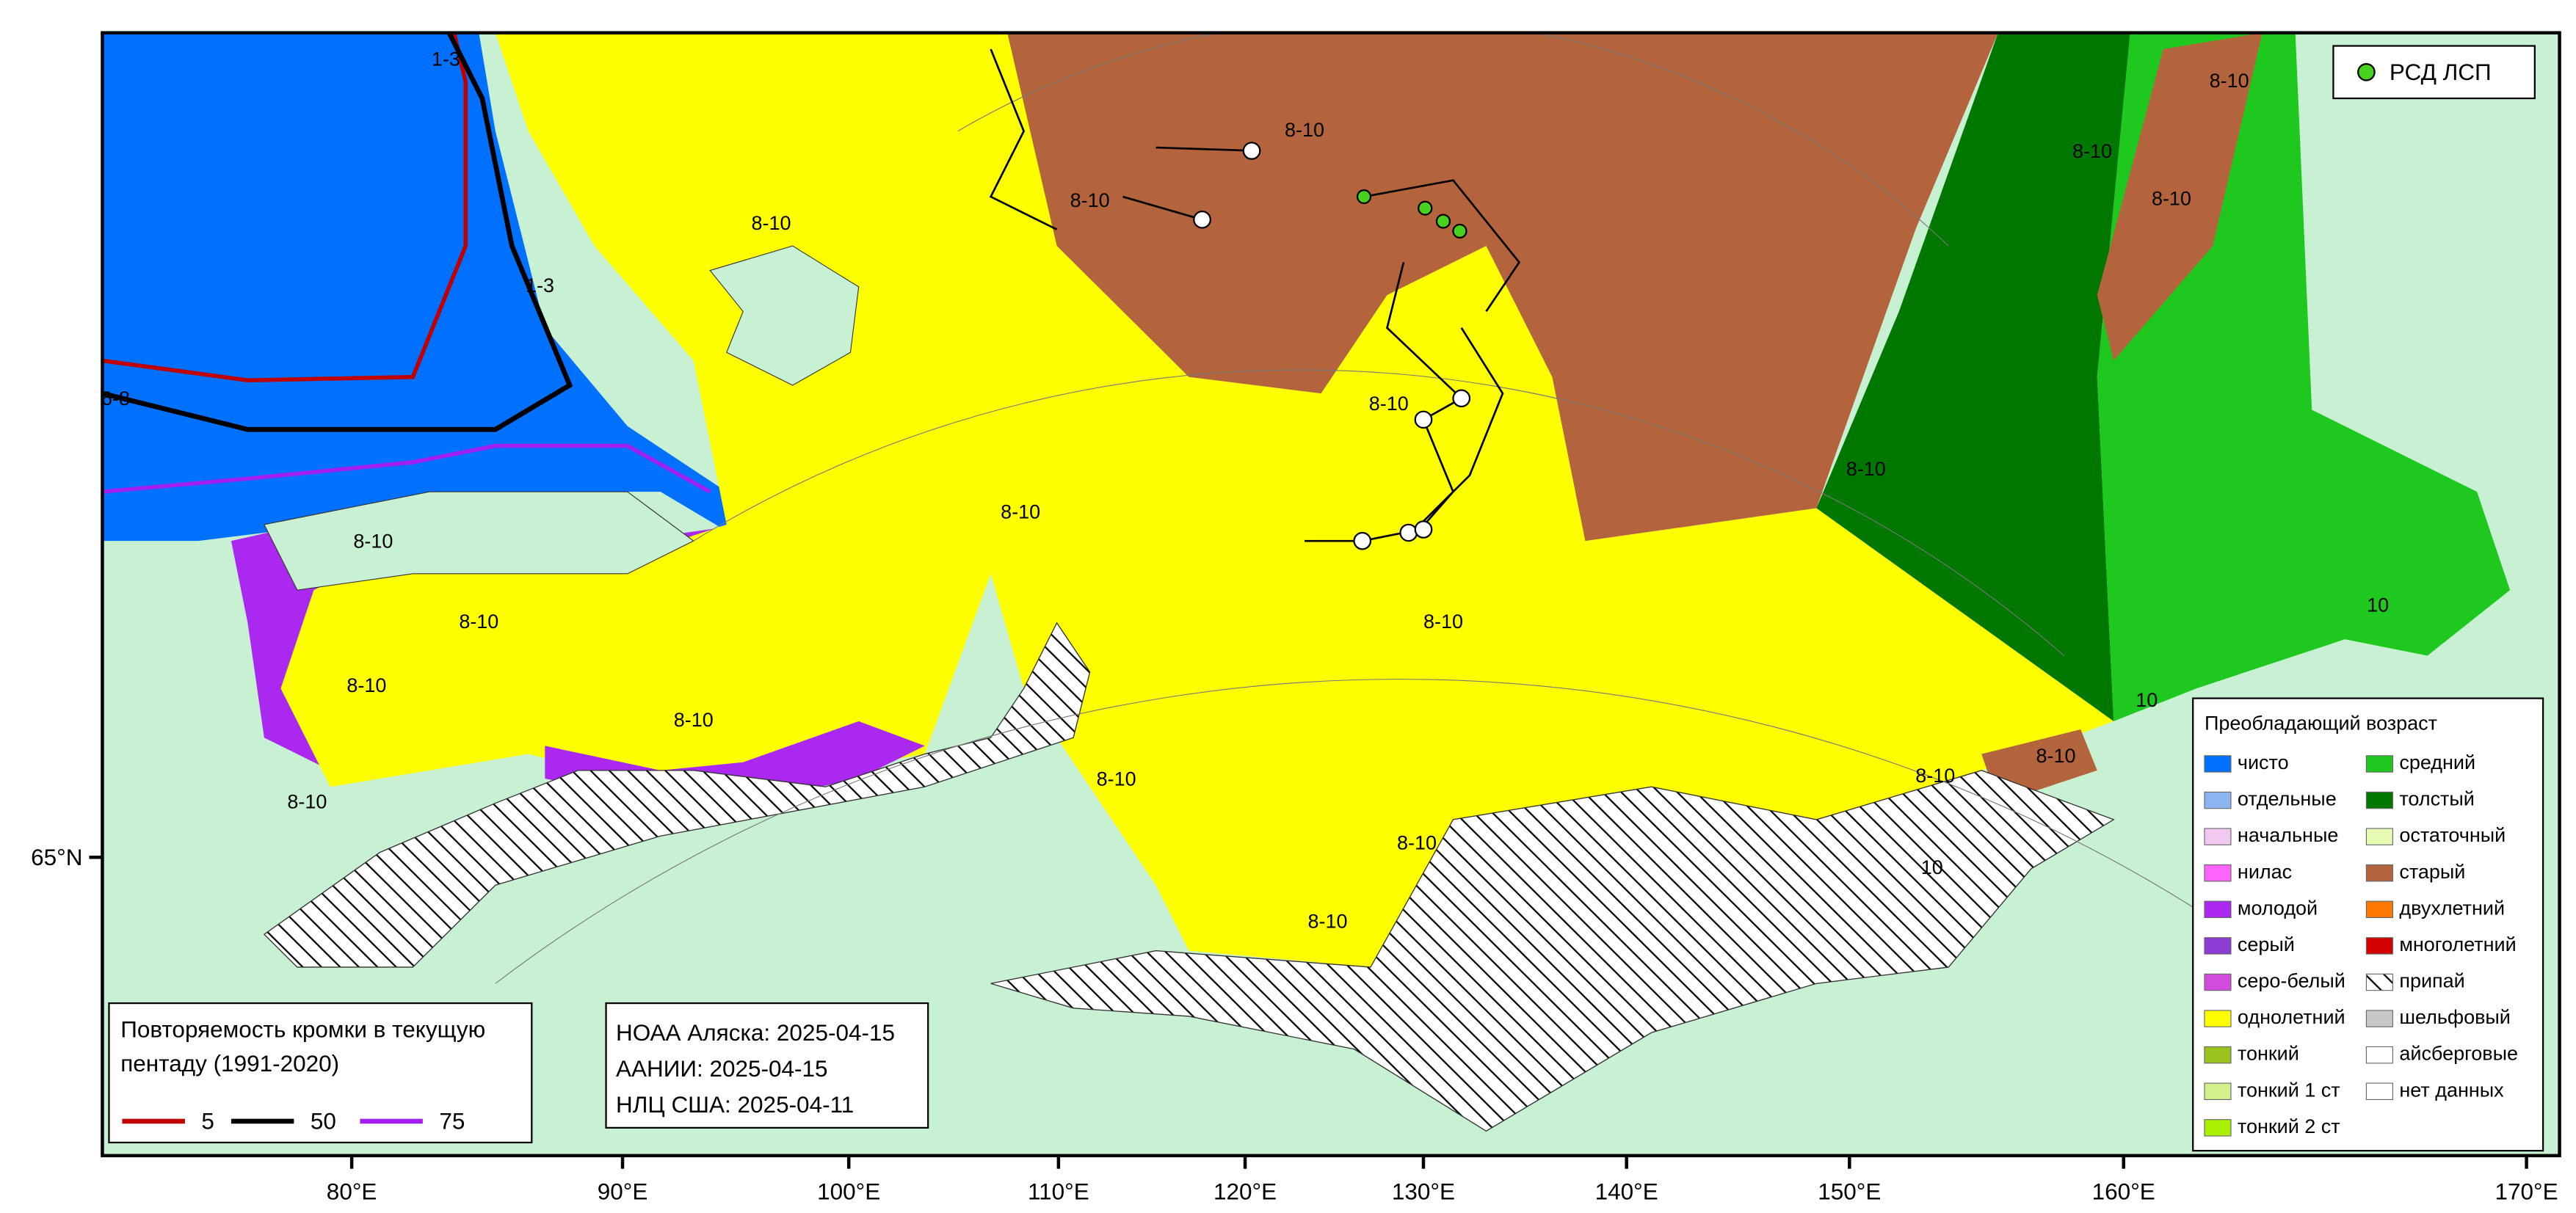  What do you see at coordinates (207, 1121) in the screenshot?
I see `edge-legend-label: 5` at bounding box center [207, 1121].